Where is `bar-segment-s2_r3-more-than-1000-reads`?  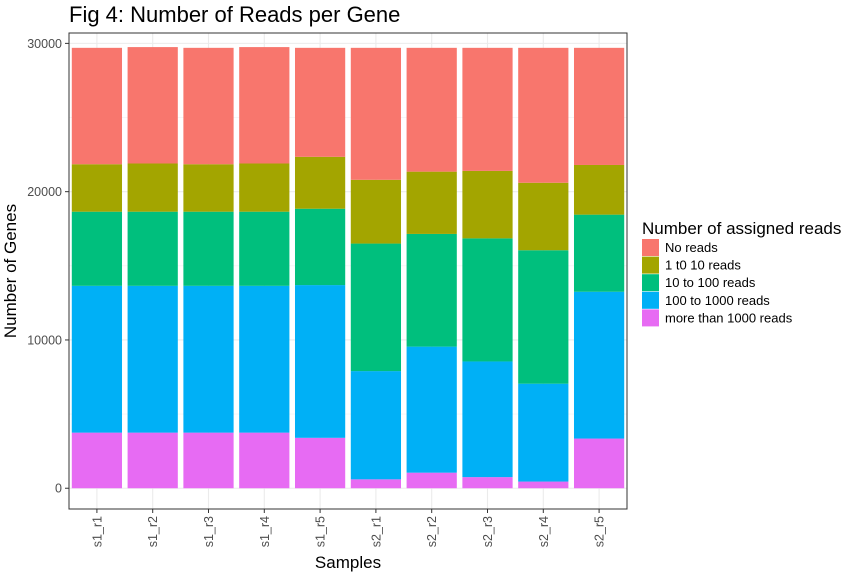
bar-segment-s2_r3-more-than-1000-reads is located at coordinates (487, 483).